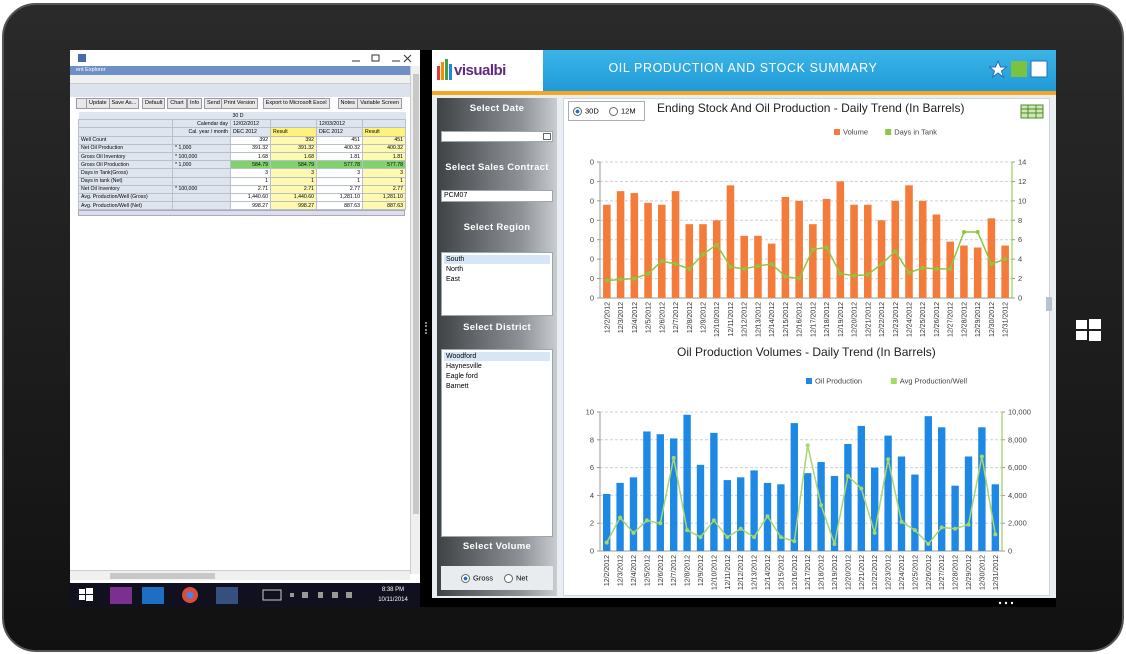 Image resolution: width=1126 pixels, height=654 pixels. Describe the element at coordinates (125, 197) in the screenshot. I see `table-cell: Avg. Production/Well (Gross)` at that location.